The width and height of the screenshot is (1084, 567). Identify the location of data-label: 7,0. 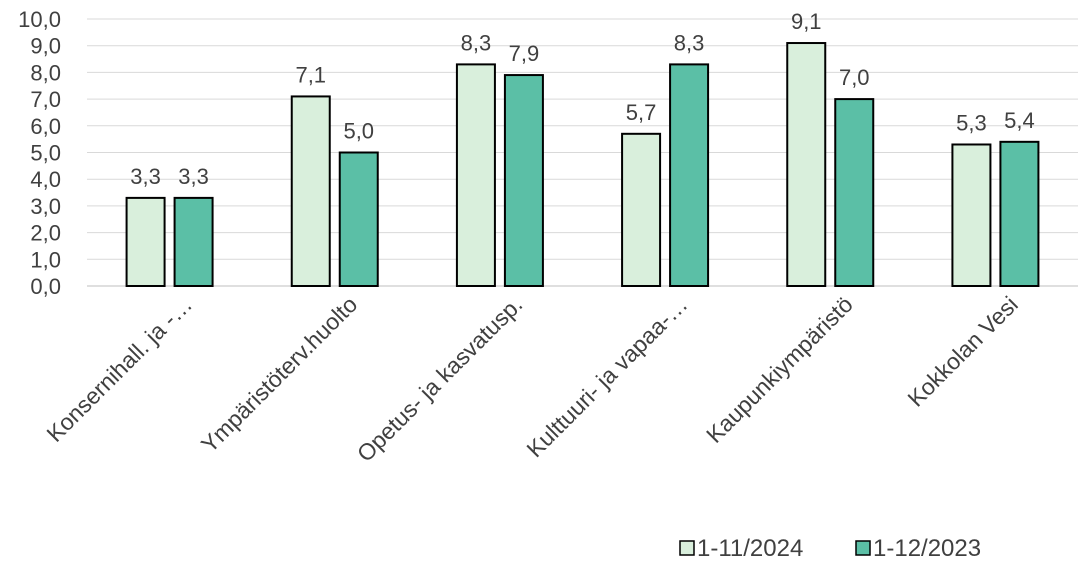
(854, 77).